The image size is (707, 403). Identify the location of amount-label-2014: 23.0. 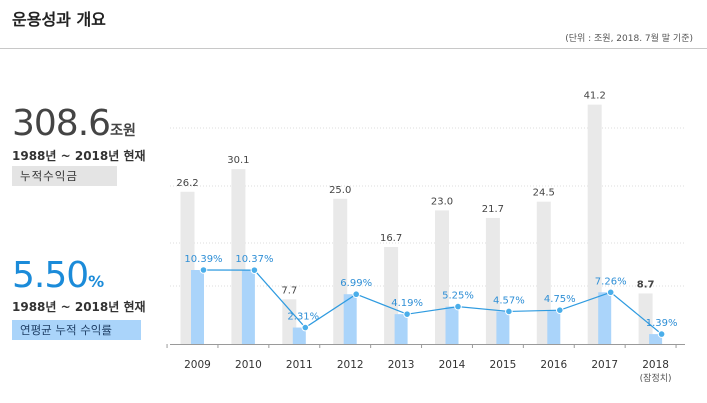
(442, 201).